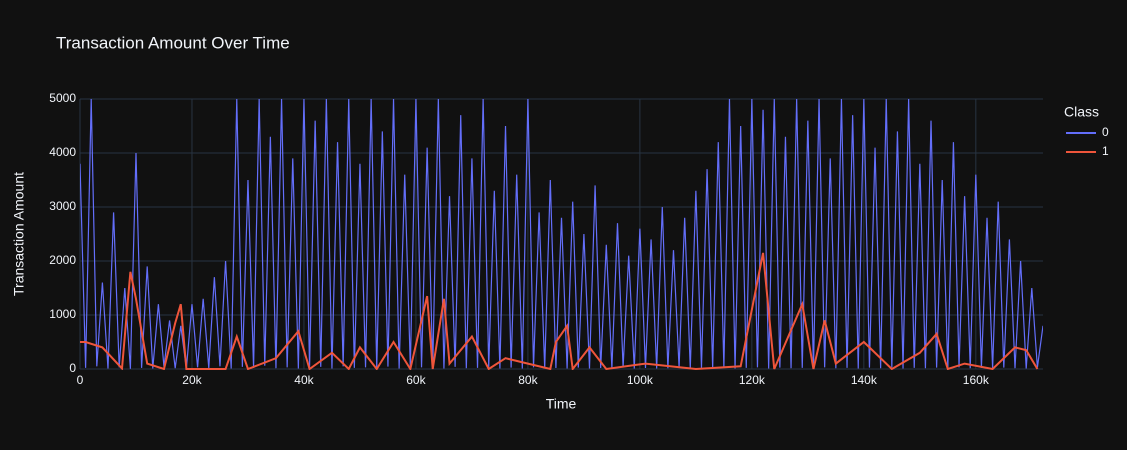  I want to click on x-tick-label: 40k, so click(304, 380).